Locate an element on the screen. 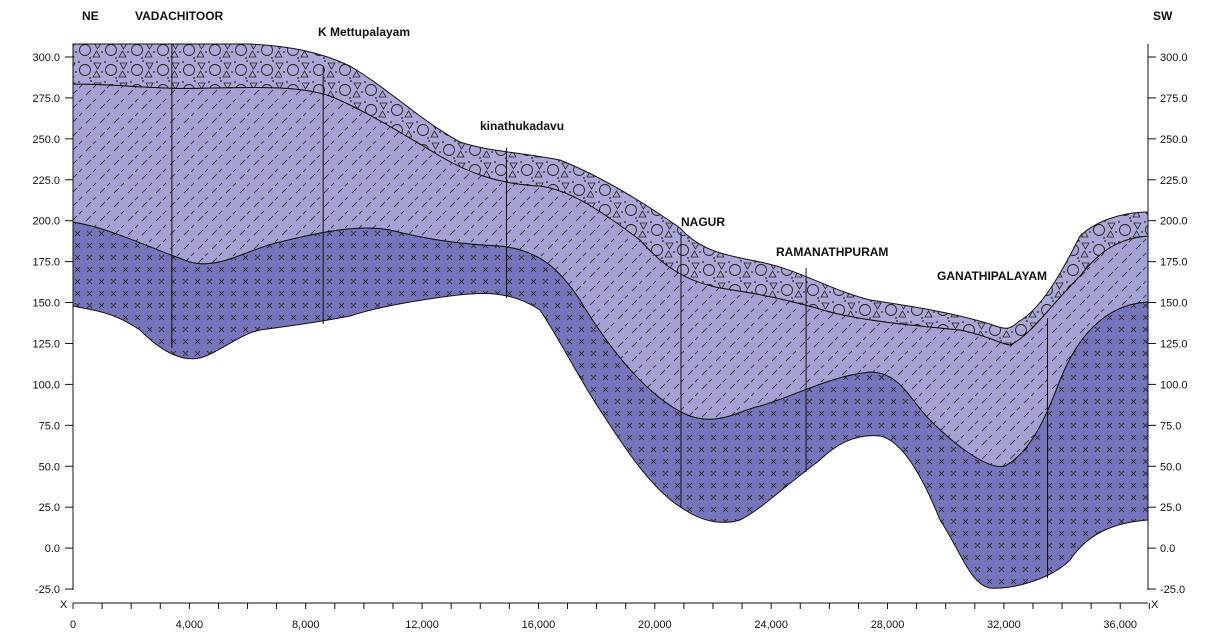 This screenshot has width=1221, height=643. y-tick-label-left: 75.0 is located at coordinates (49, 426).